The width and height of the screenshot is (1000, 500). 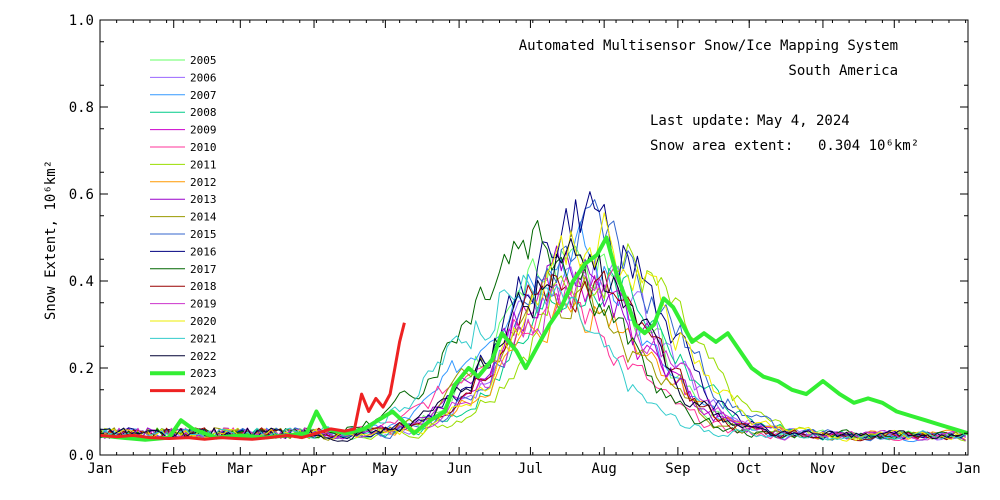 What do you see at coordinates (203, 130) in the screenshot?
I see `legend-label-2009: 2009` at bounding box center [203, 130].